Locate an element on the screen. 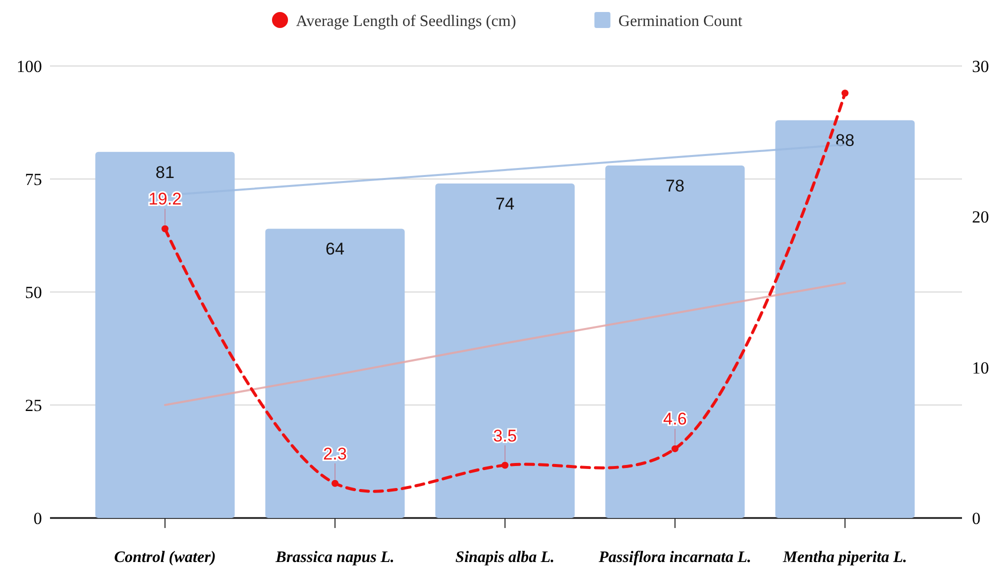 Image resolution: width=994 pixels, height=567 pixels. y-tick-label: 75 is located at coordinates (33, 179).